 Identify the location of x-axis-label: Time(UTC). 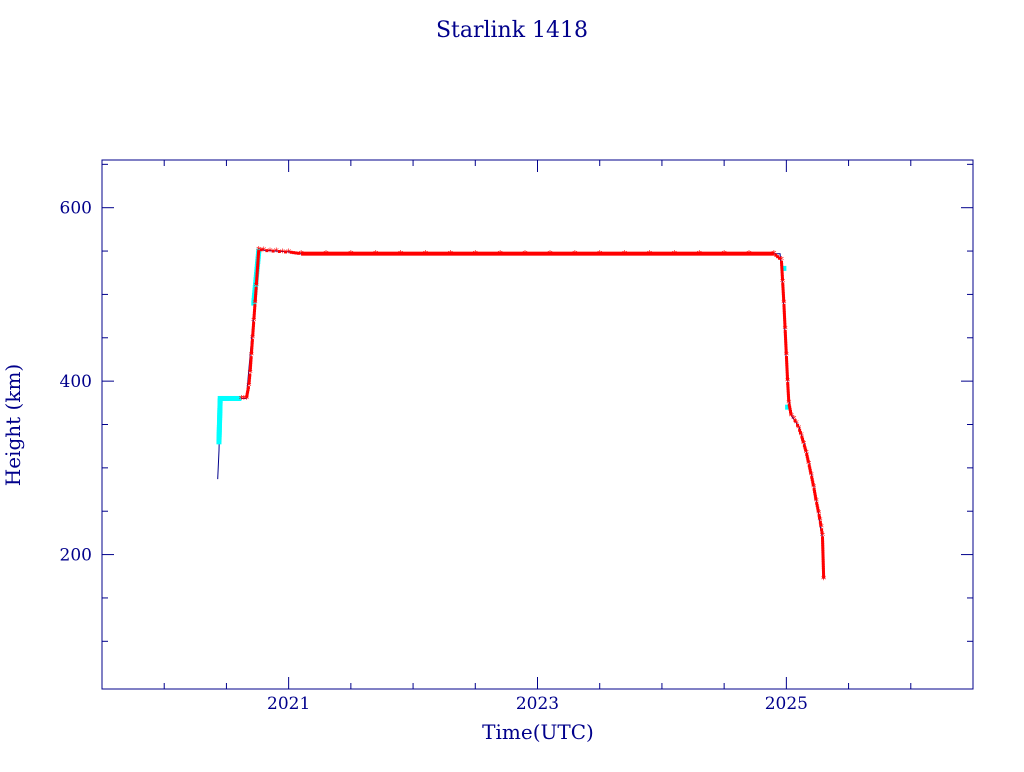
(538, 732).